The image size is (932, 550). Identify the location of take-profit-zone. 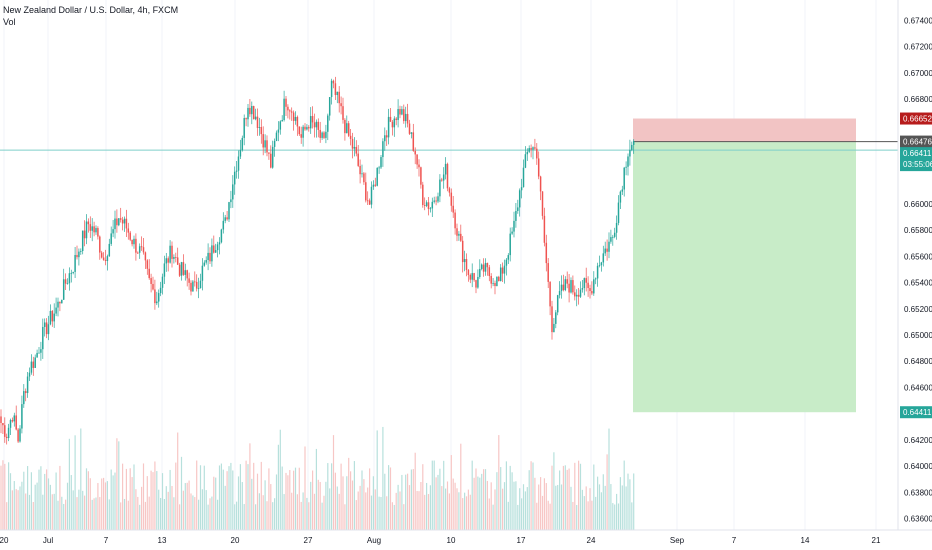
(744, 277).